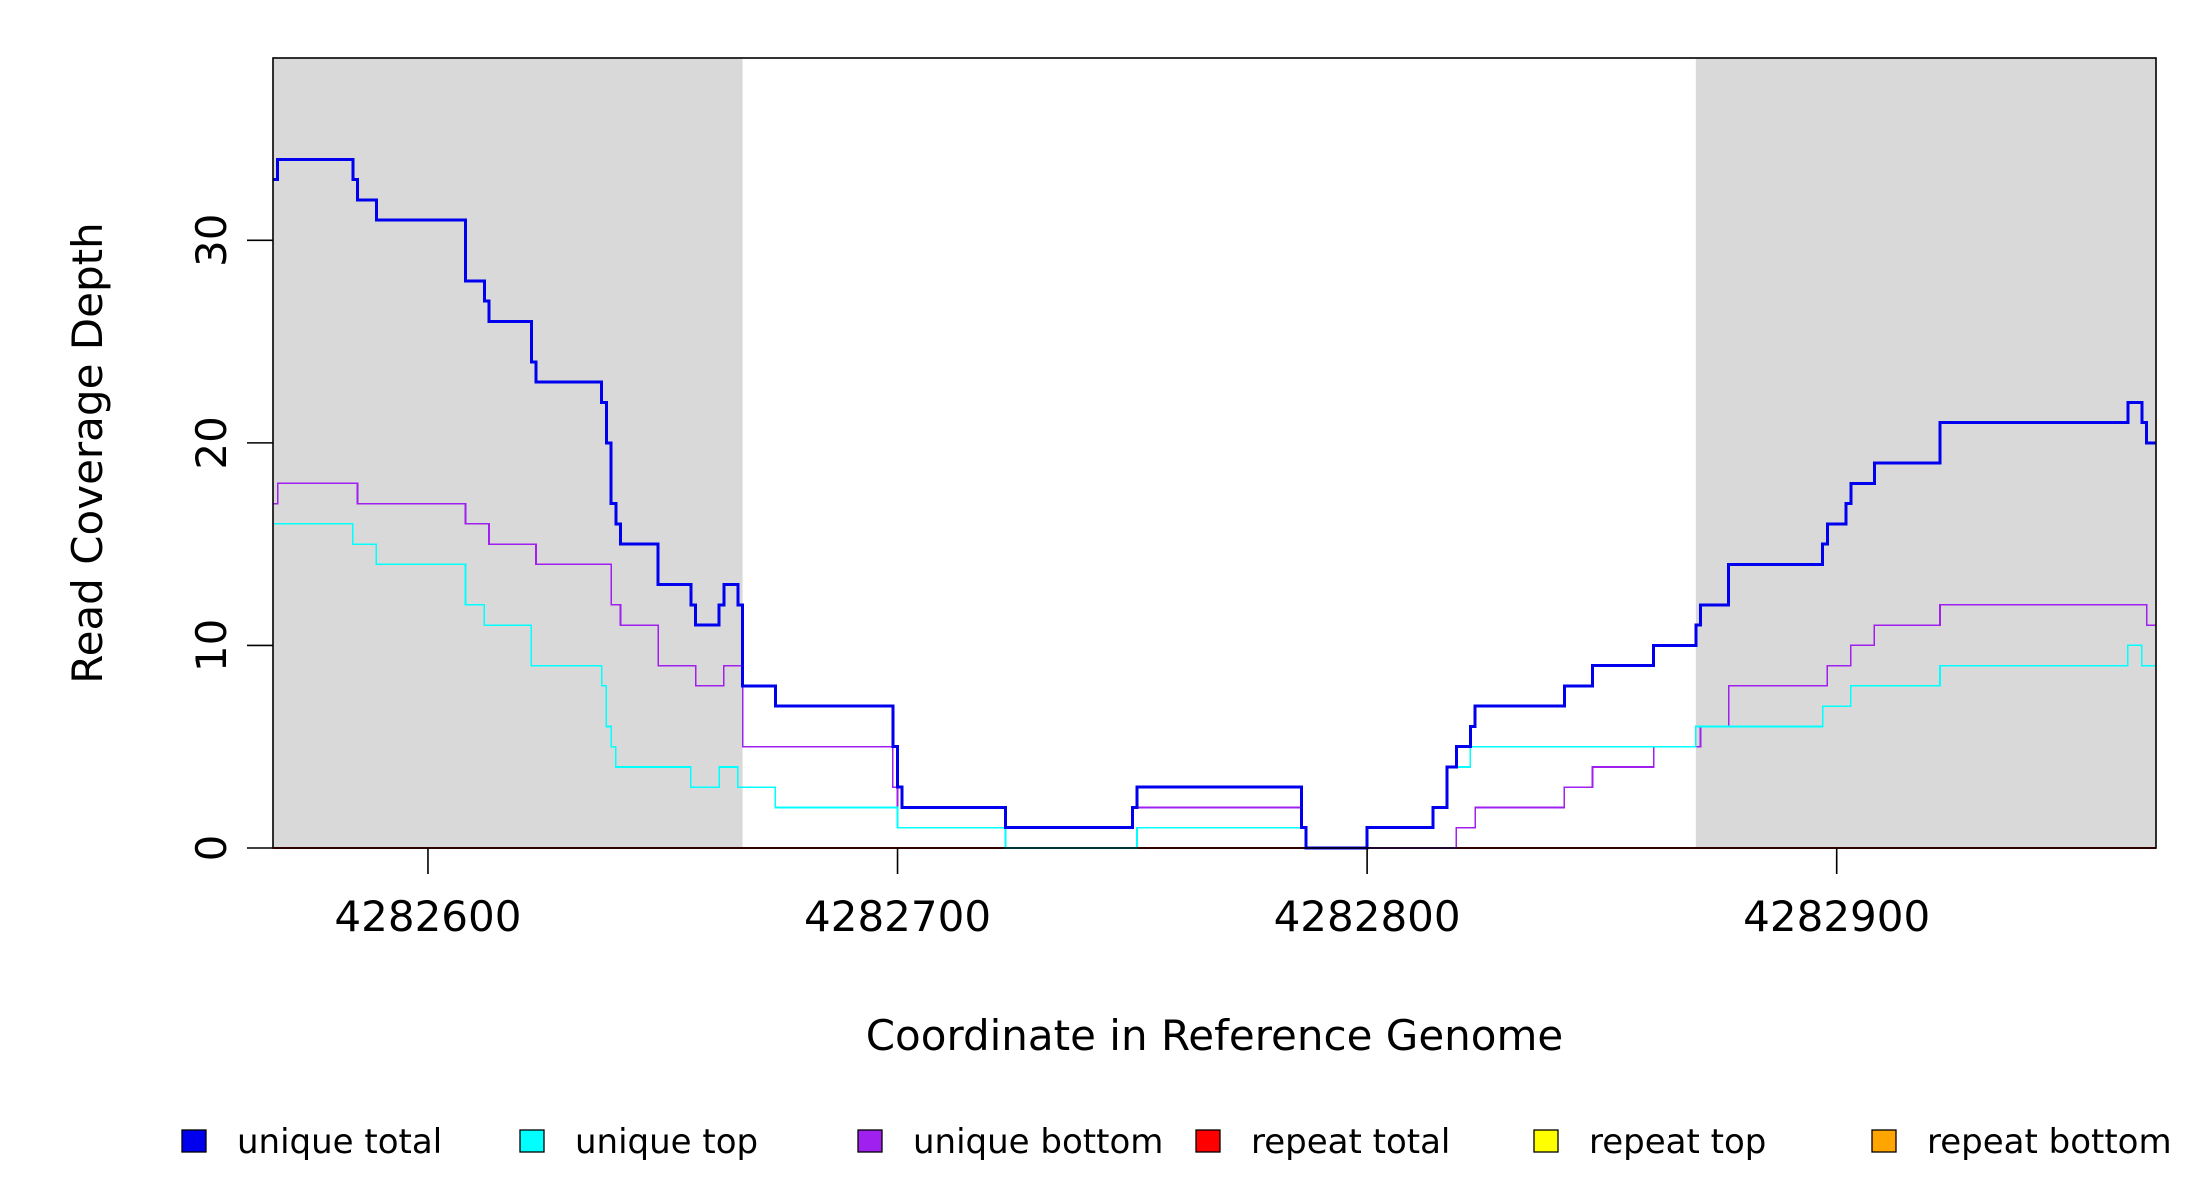 This screenshot has width=2200, height=1200. Describe the element at coordinates (666, 1142) in the screenshot. I see `legend-label: unique top` at that location.